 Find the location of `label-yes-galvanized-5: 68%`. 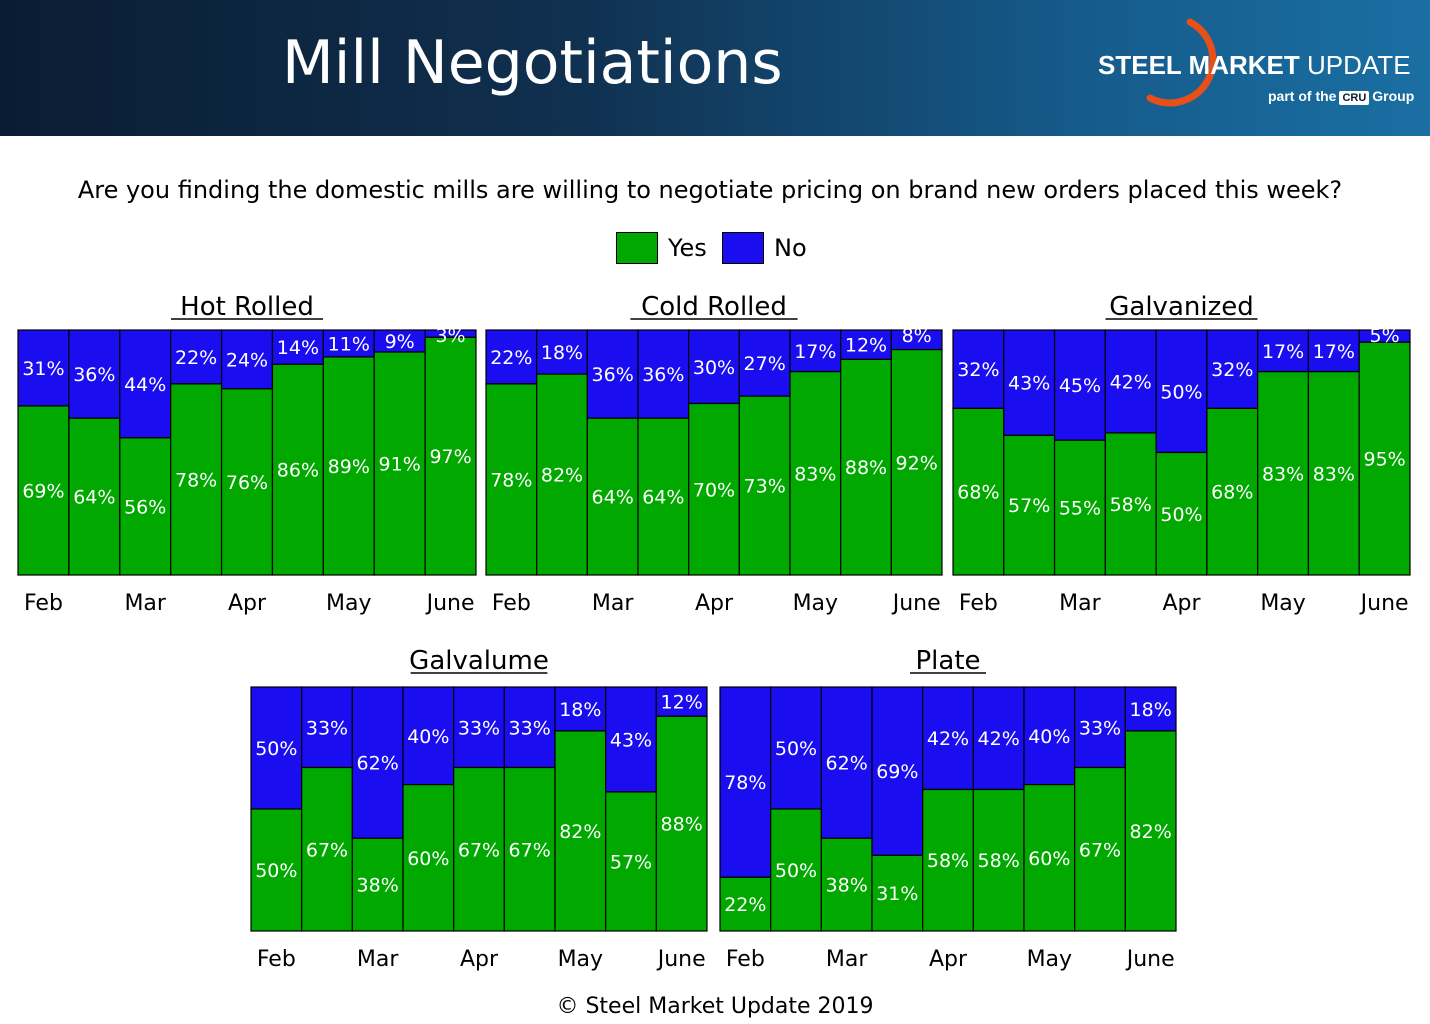

label-yes-galvanized-5: 68% is located at coordinates (1232, 493).